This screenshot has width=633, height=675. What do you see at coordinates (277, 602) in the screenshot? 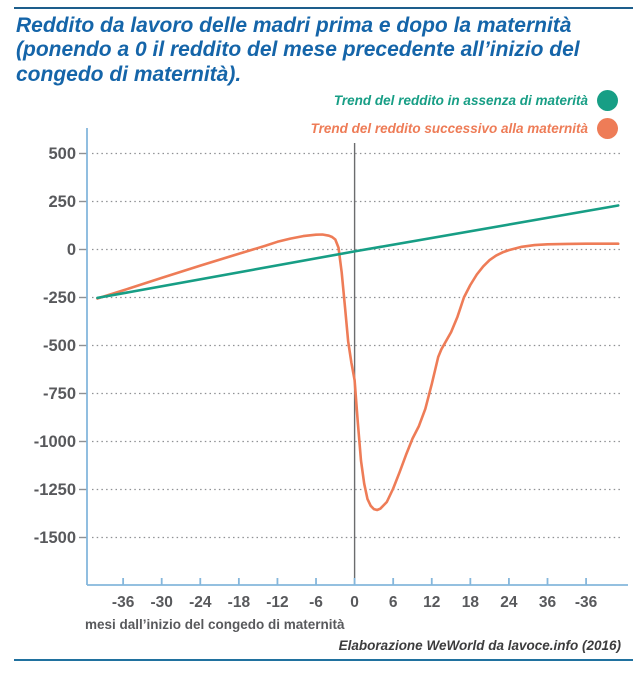
I see `xtick-label-4: -12` at bounding box center [277, 602].